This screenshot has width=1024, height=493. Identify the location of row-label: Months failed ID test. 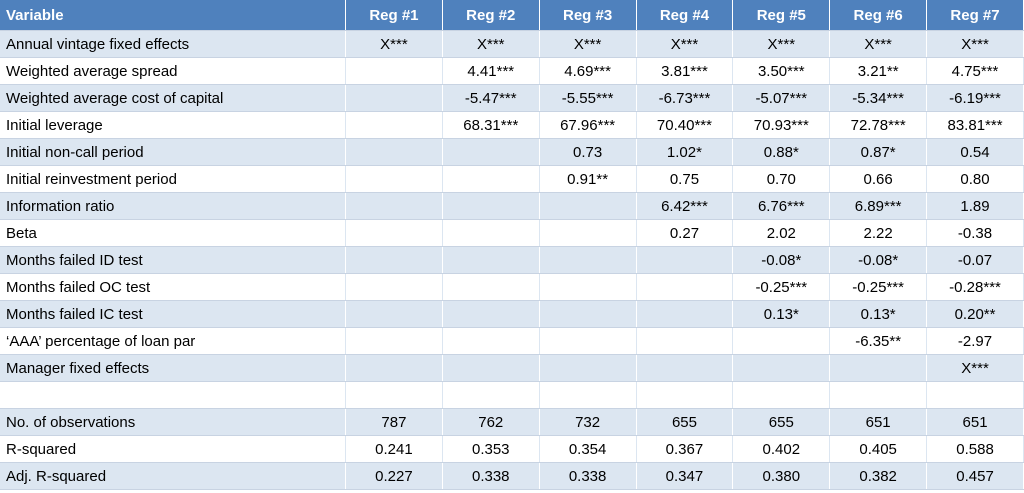
(173, 260).